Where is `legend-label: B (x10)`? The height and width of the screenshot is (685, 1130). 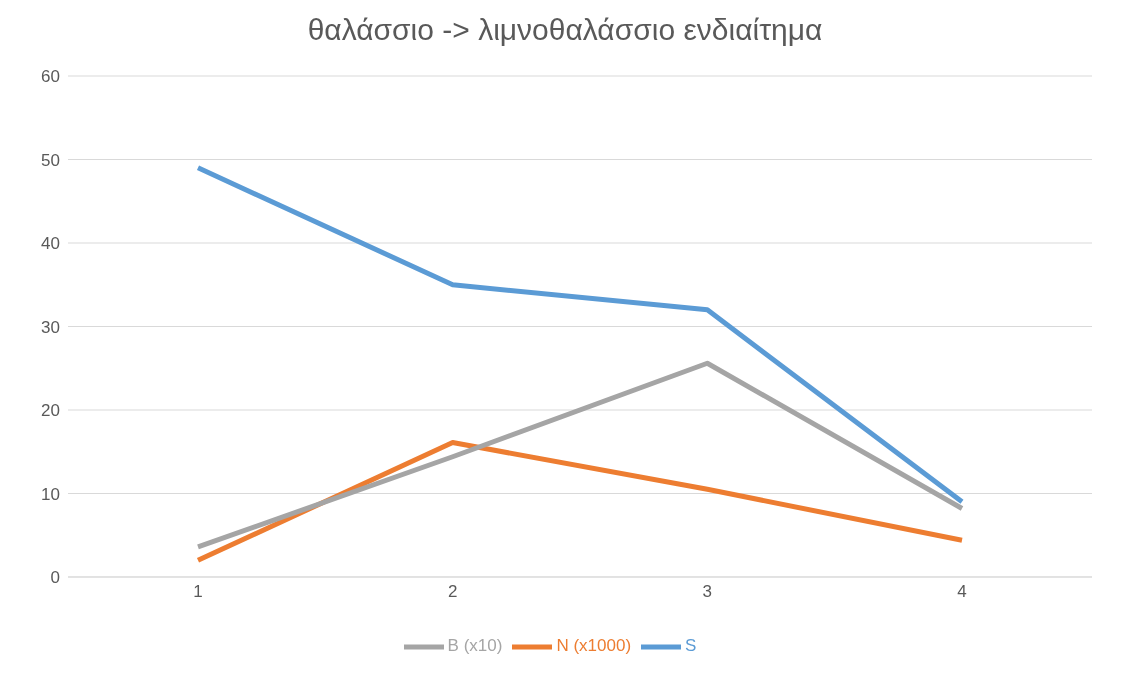 legend-label: B (x10) is located at coordinates (475, 646).